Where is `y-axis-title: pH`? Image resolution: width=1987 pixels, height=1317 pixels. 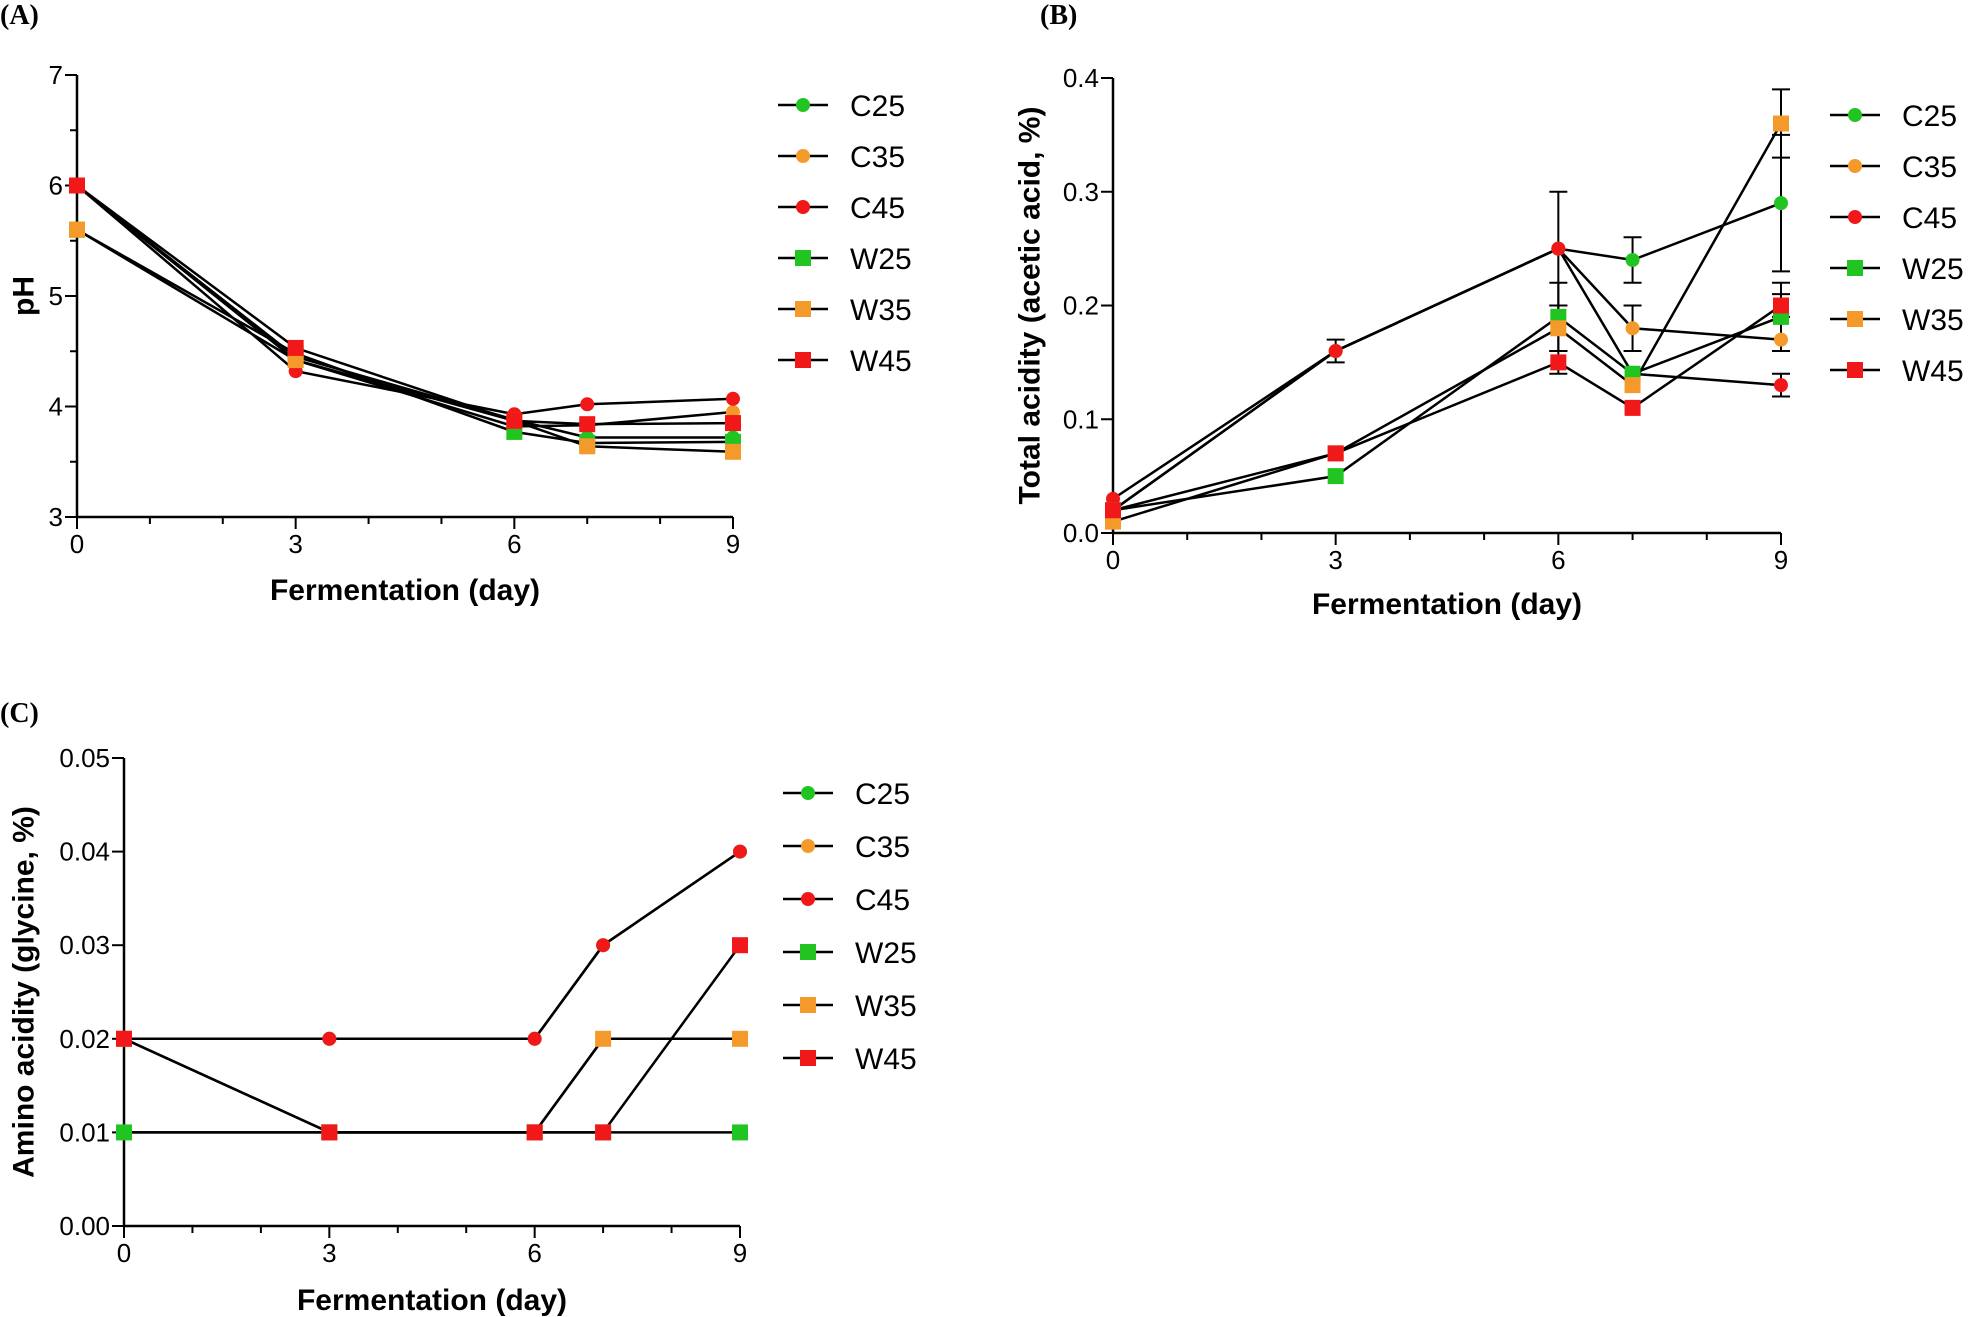
y-axis-title: pH is located at coordinates (24, 296).